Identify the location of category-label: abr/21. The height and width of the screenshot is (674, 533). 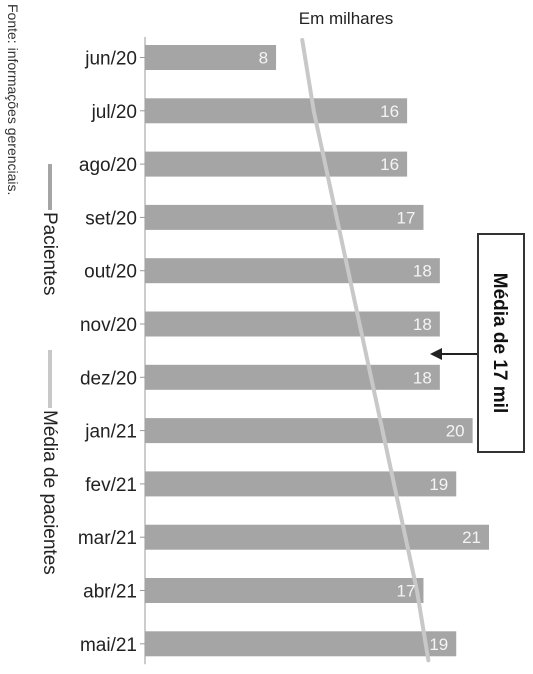
(110, 592).